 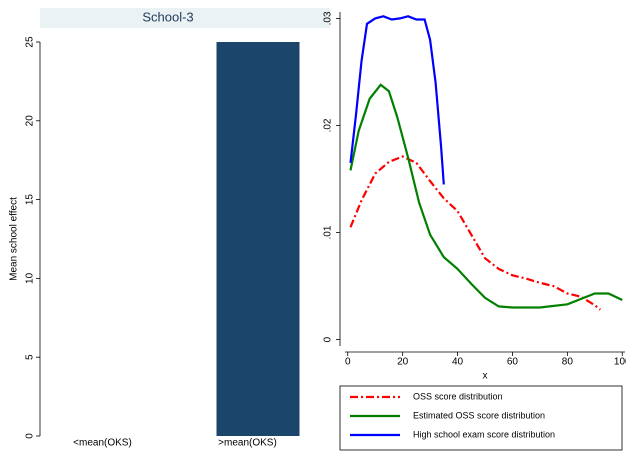 What do you see at coordinates (403, 362) in the screenshot?
I see `x-tick-label: 20` at bounding box center [403, 362].